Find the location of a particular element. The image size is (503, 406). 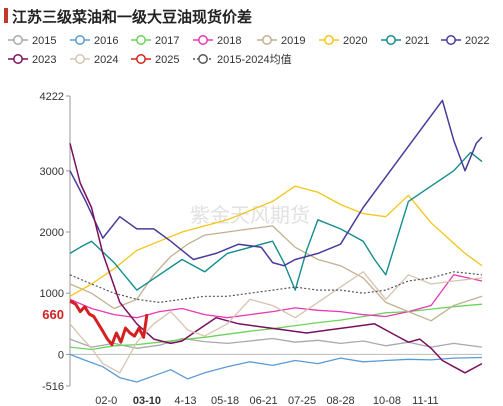

y-tick-label: 0 is located at coordinates (61, 355).